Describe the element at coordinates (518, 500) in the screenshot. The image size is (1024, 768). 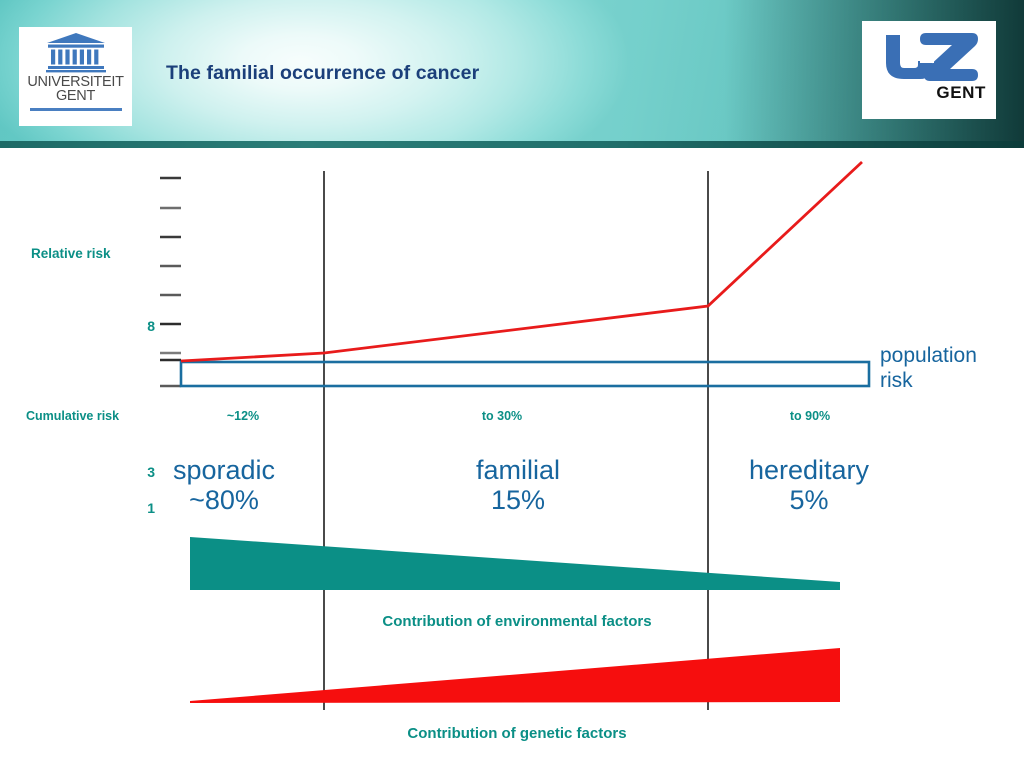
I see `category-familial-percent: 15%` at that location.